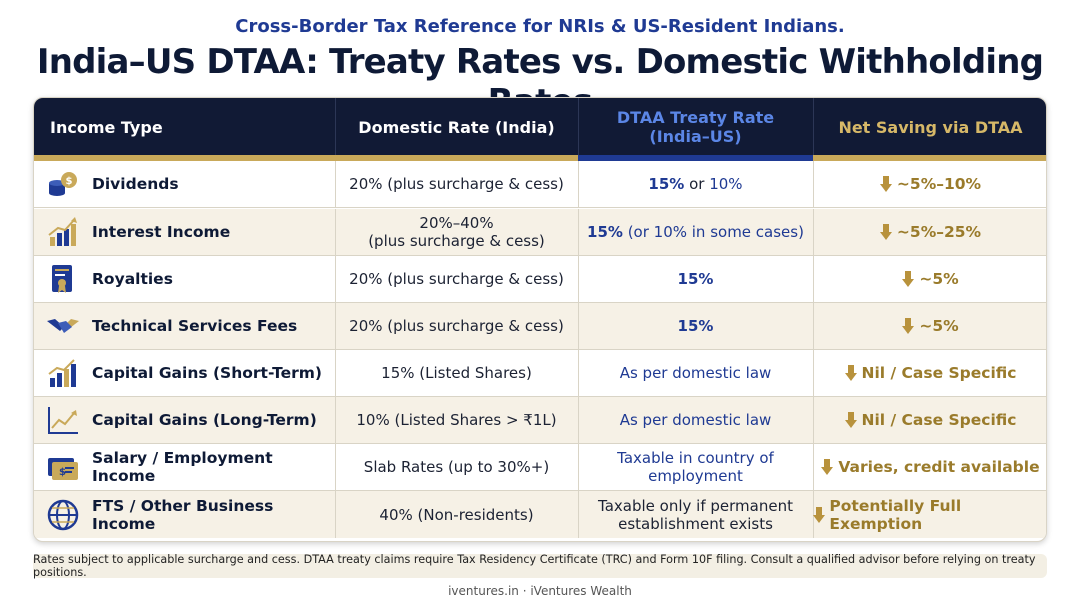 The image size is (1080, 603). Describe the element at coordinates (456, 514) in the screenshot. I see `domestic-rate-cell: 40% (Non-residents)` at that location.